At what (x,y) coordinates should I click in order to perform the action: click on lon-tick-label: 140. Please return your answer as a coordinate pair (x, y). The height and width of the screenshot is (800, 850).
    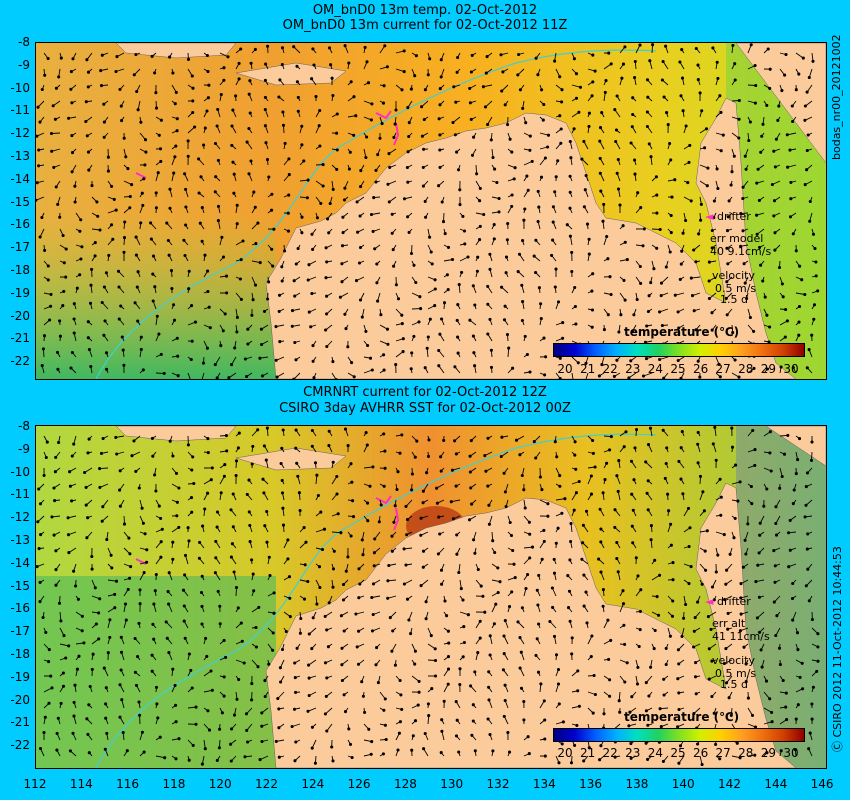
    Looking at the image, I should click on (683, 784).